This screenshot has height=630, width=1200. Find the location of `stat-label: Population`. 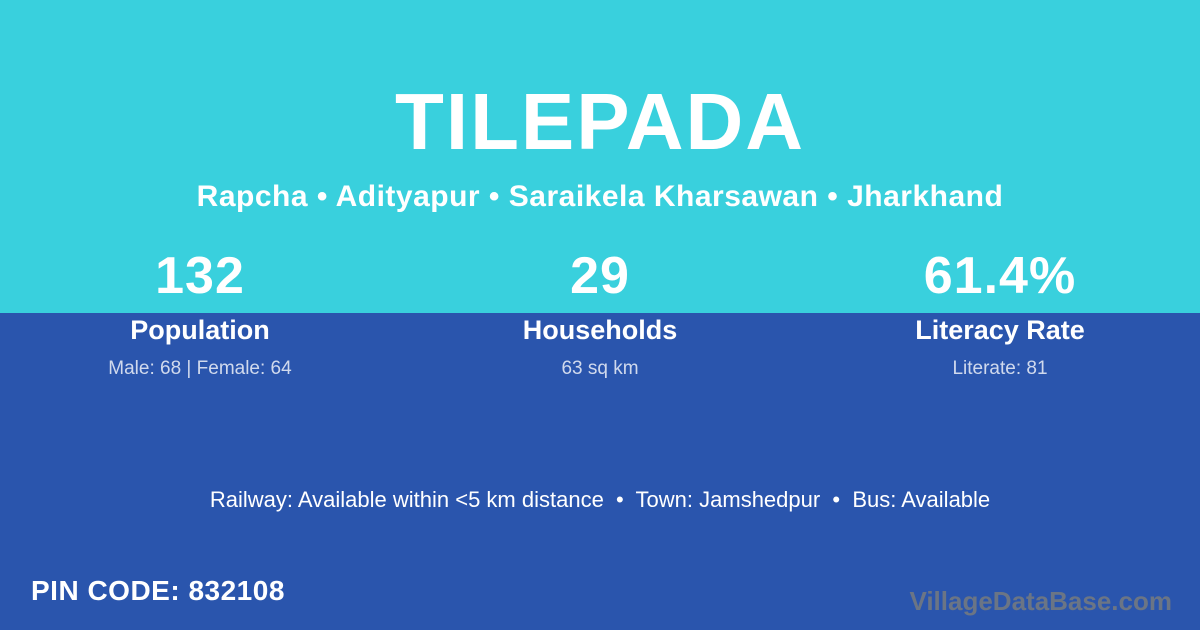

stat-label: Population is located at coordinates (200, 330).